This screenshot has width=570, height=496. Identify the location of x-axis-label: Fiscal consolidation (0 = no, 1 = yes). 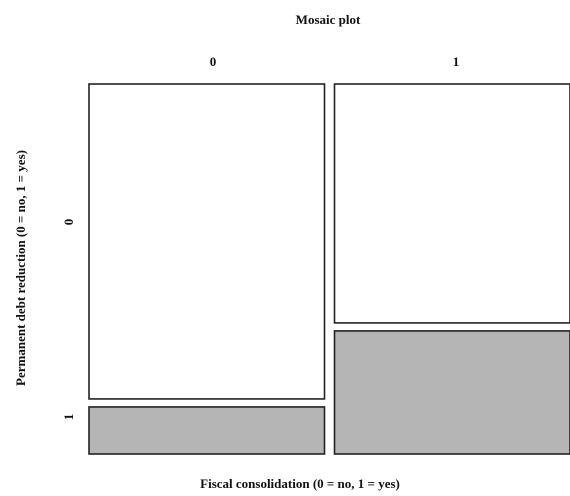
(300, 483).